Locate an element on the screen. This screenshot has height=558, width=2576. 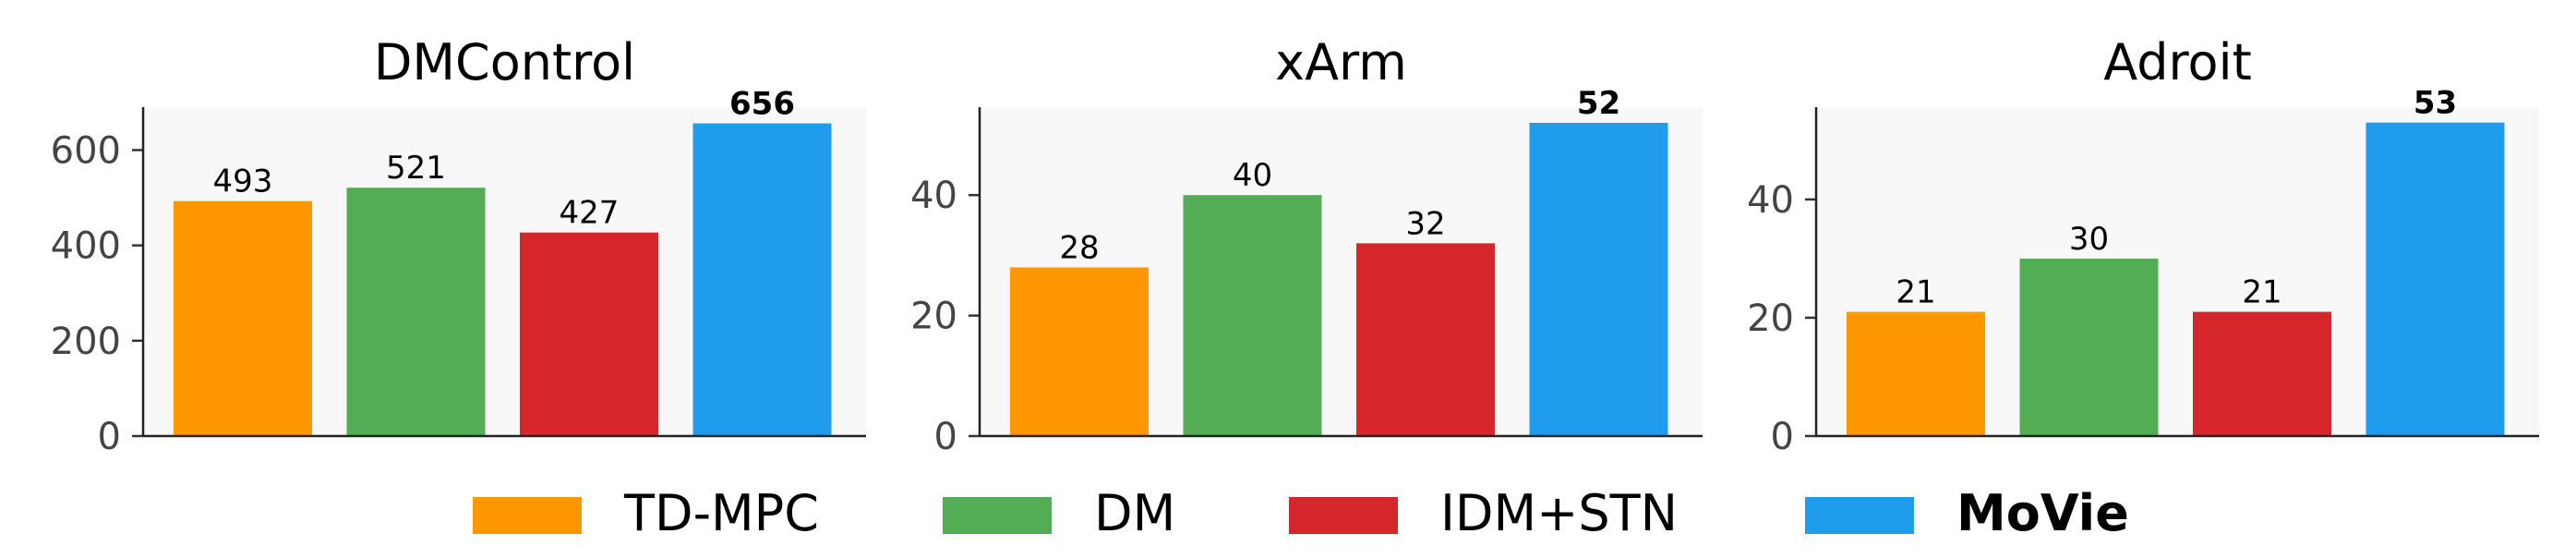
chart-legend: TD-MPC DM IDM+STN MoVie is located at coordinates (1301, 513).